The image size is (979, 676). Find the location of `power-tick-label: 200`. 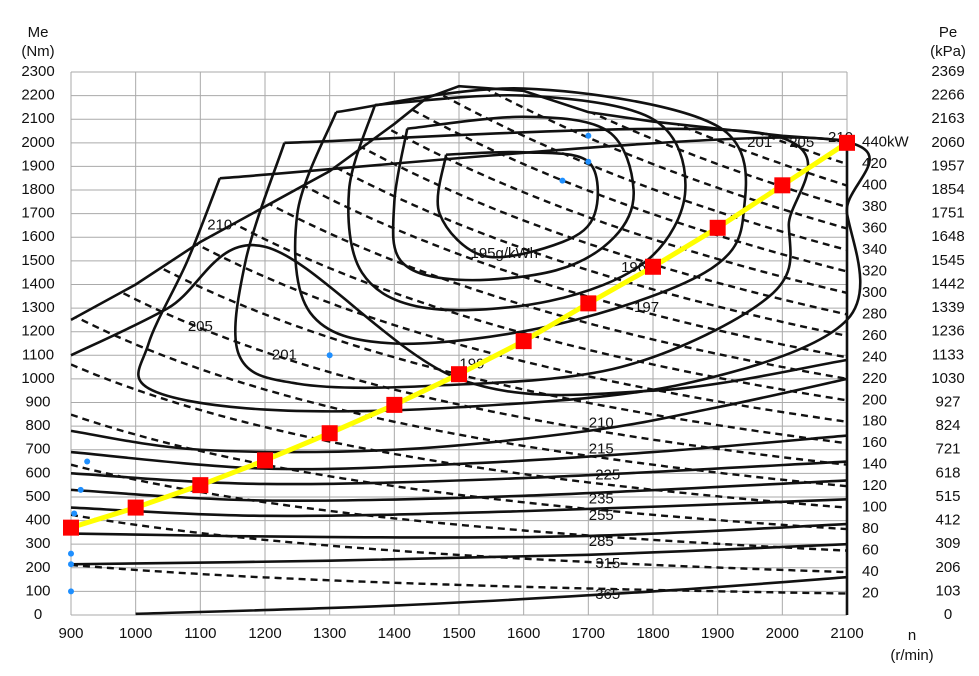

power-tick-label: 200 is located at coordinates (874, 399).